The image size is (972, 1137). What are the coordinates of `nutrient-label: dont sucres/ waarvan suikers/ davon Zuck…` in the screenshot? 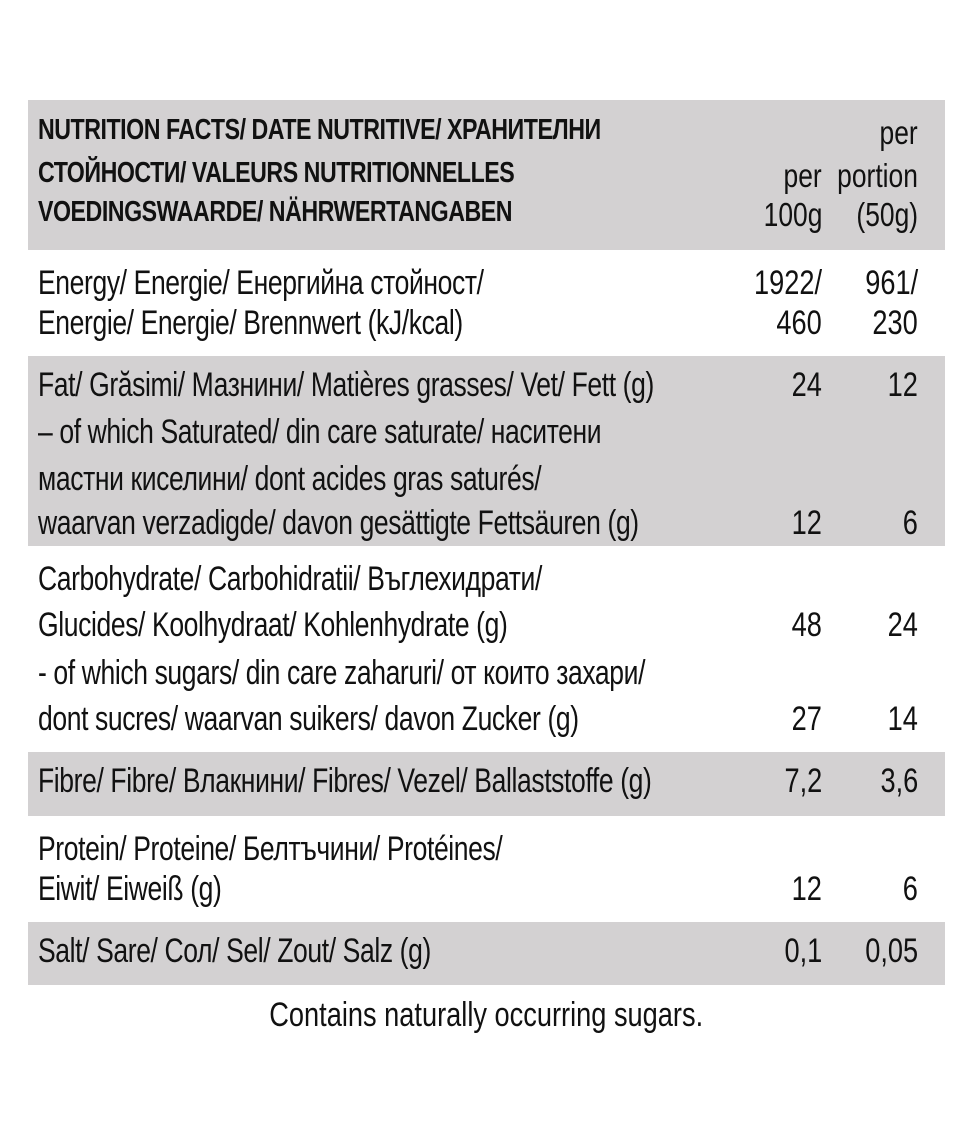 It's located at (308, 719).